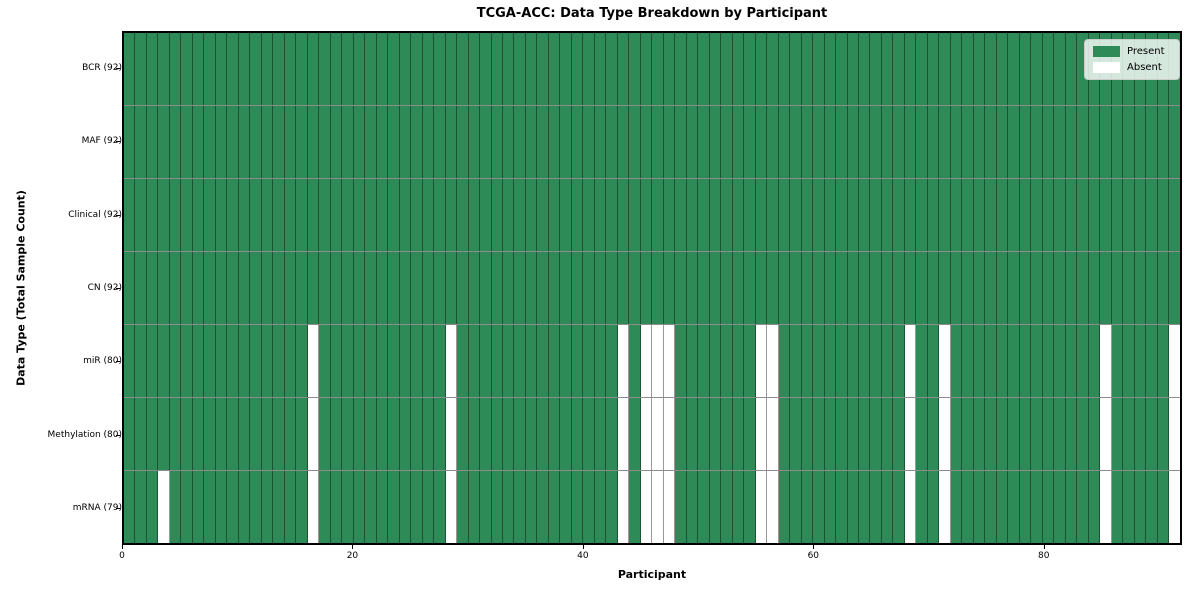 The width and height of the screenshot is (1200, 600). What do you see at coordinates (583, 547) in the screenshot?
I see `x-tick-mark` at bounding box center [583, 547].